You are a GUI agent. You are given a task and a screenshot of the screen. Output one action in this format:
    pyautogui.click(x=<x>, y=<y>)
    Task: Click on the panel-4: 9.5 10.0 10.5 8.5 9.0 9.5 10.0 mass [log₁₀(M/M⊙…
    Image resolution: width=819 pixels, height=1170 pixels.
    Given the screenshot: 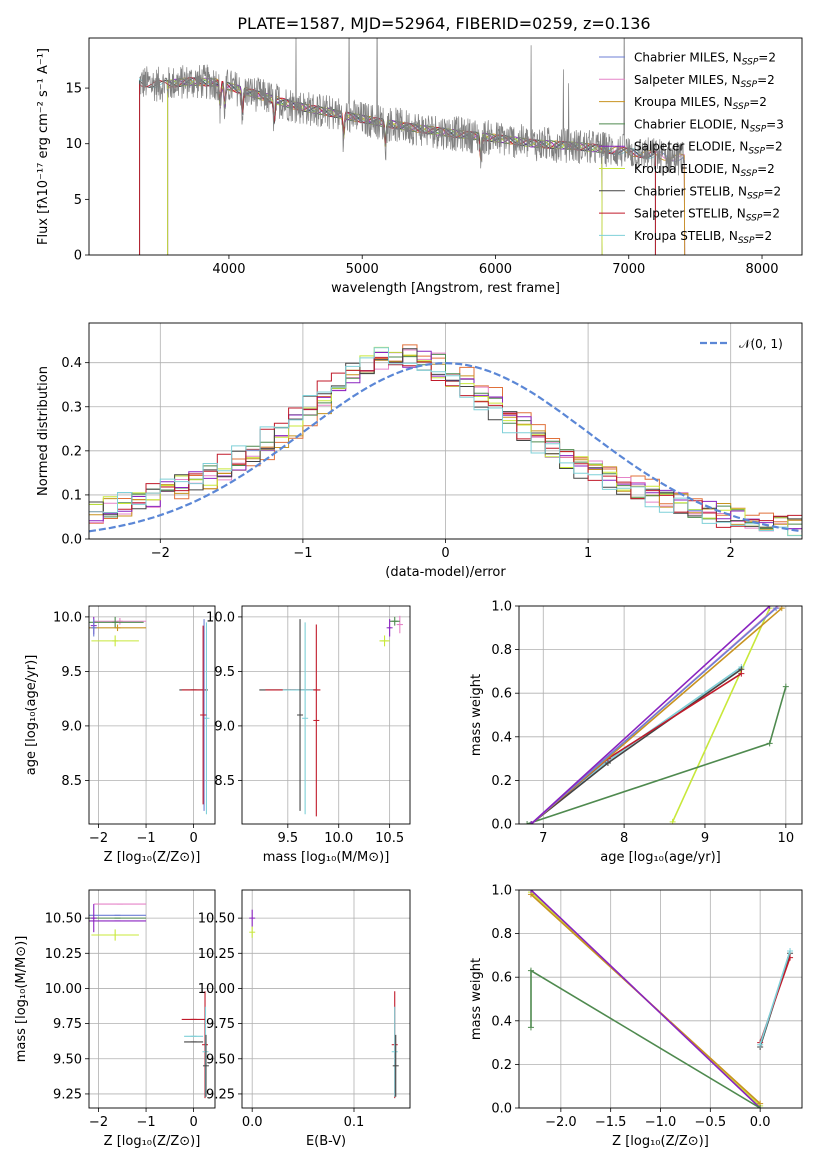 What is the action you would take?
    pyautogui.click(x=308, y=735)
    